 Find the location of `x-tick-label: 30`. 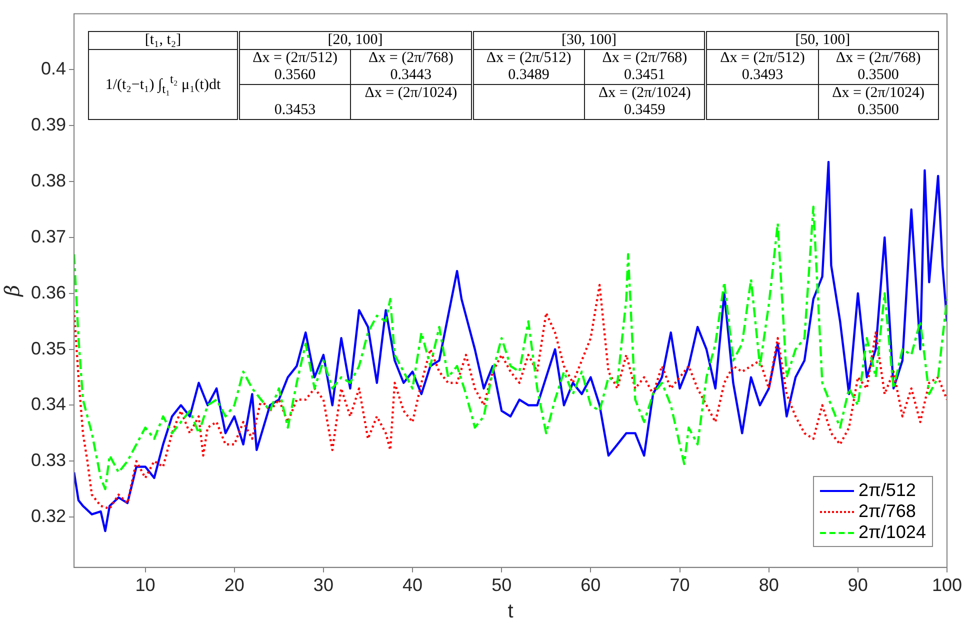

x-tick-label: 30 is located at coordinates (323, 585).